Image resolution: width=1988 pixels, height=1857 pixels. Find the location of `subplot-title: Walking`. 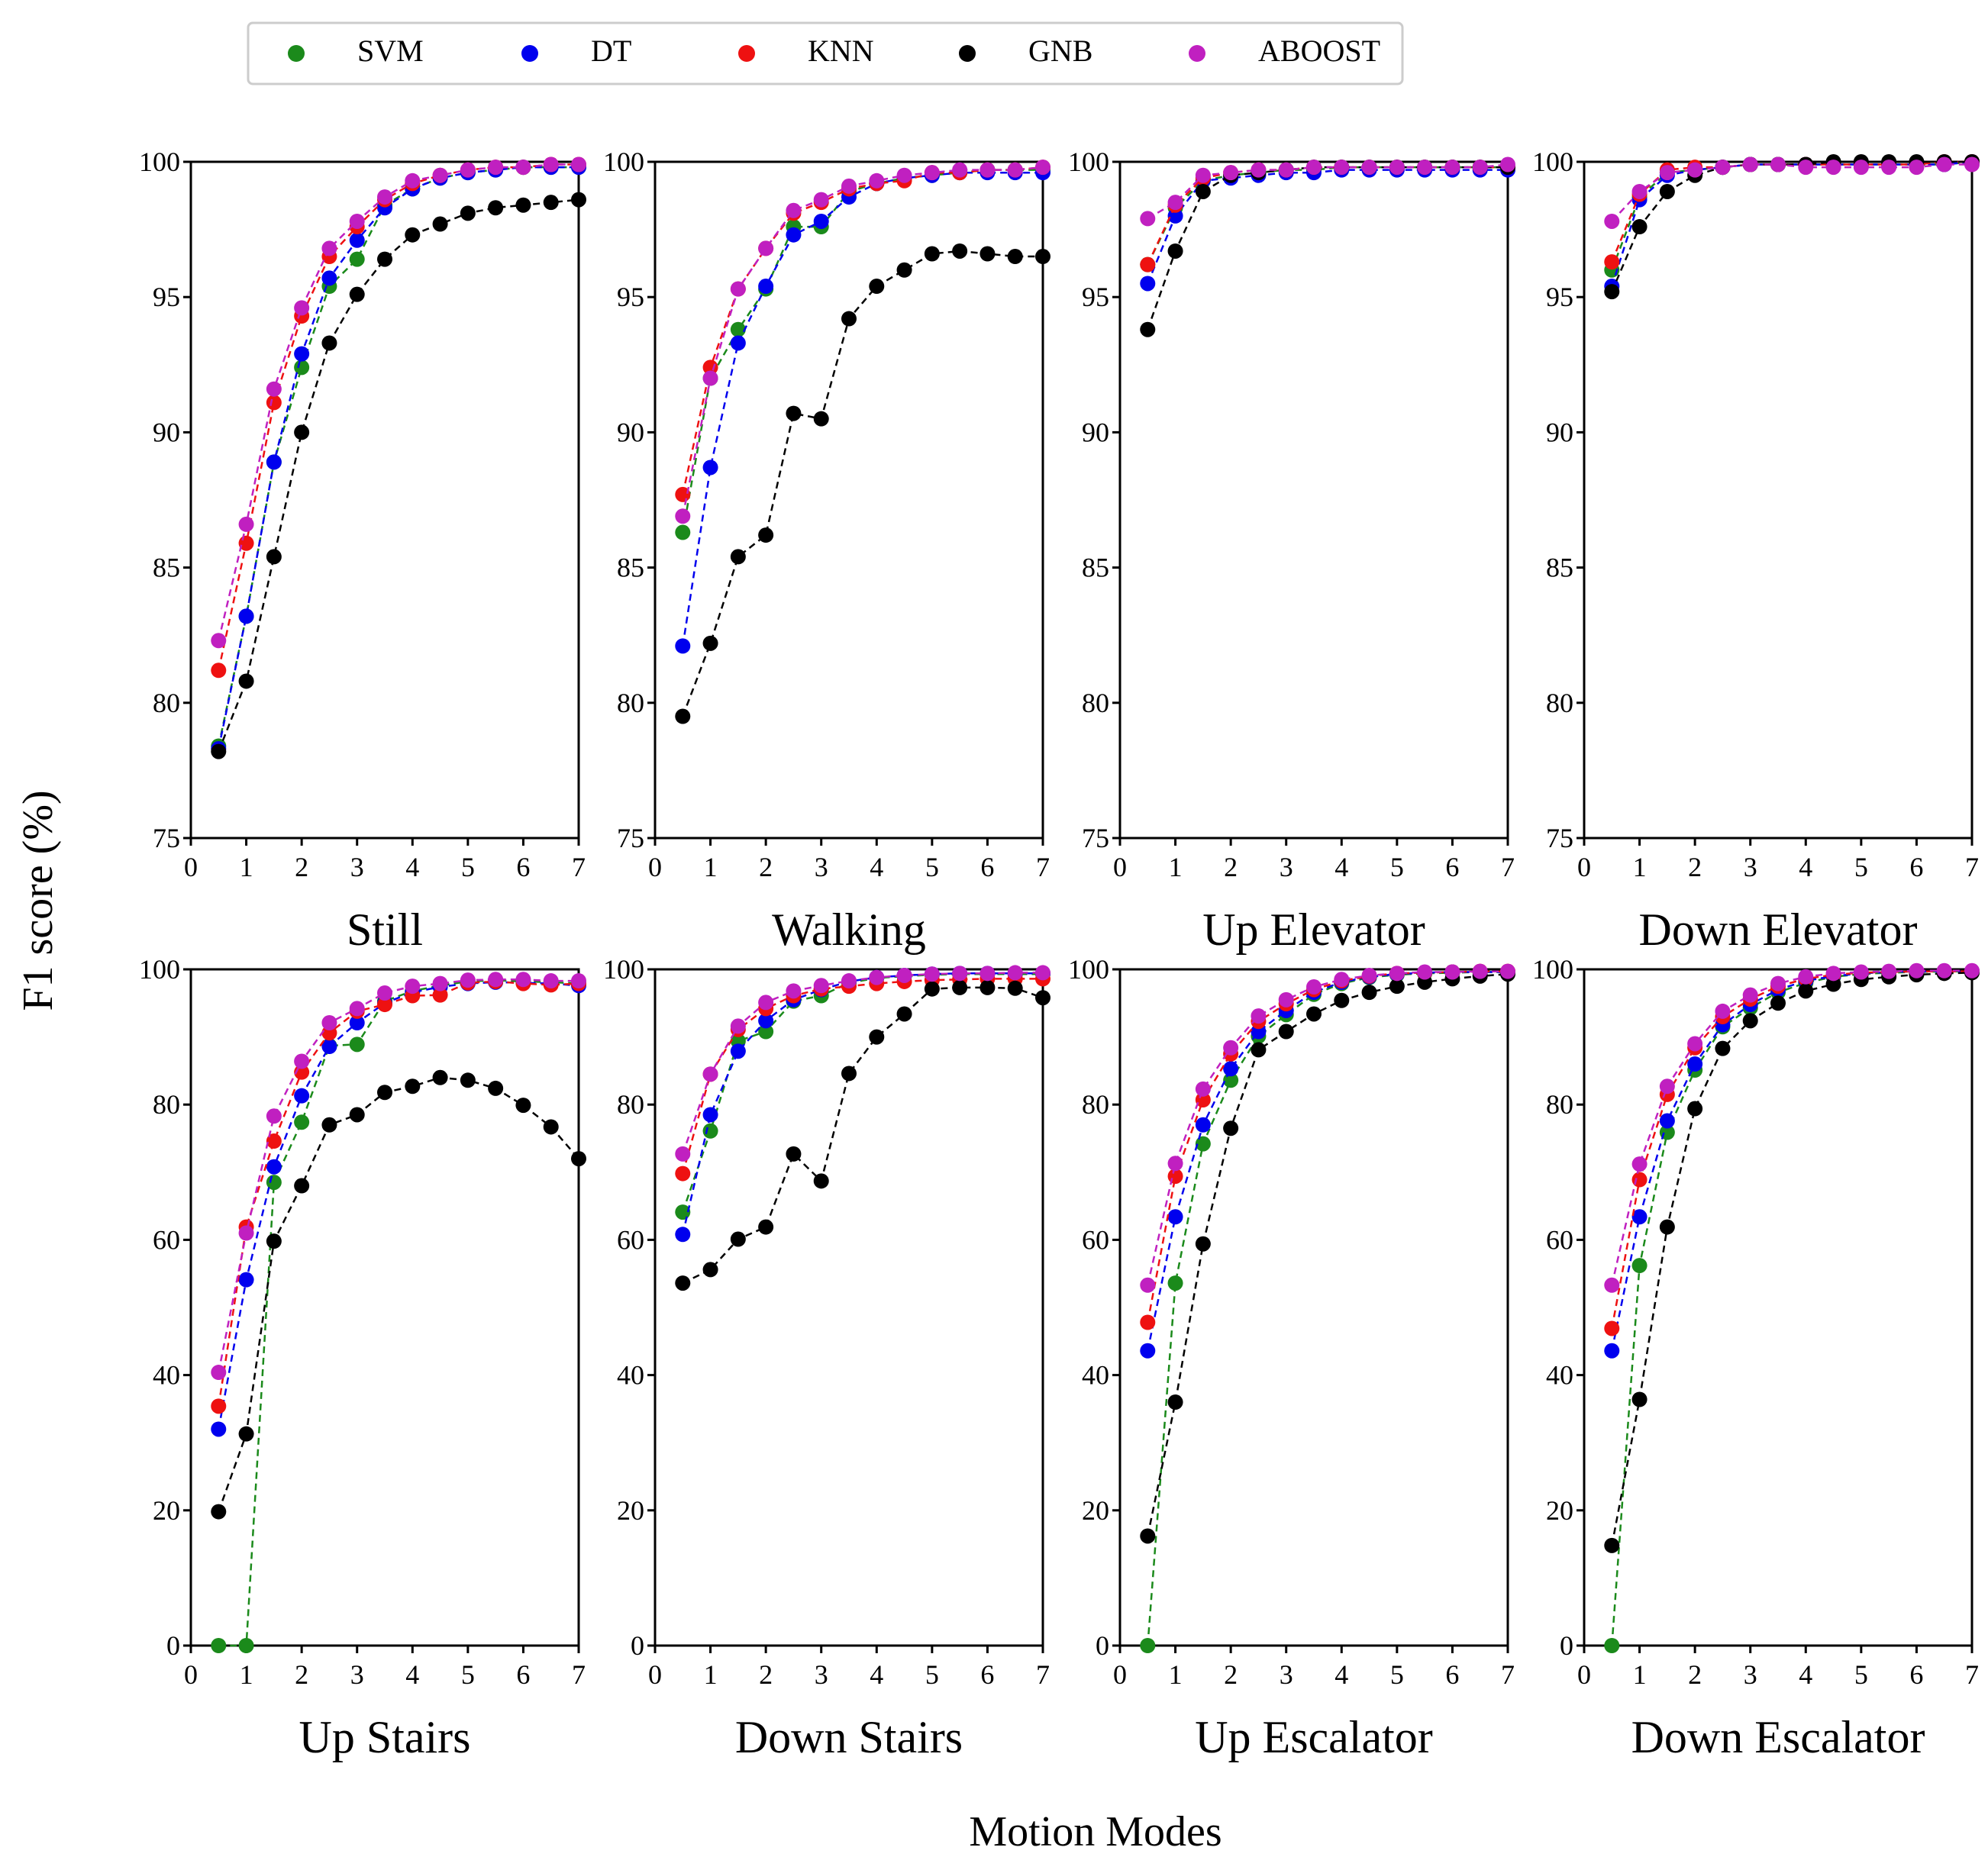

subplot-title: Walking is located at coordinates (849, 929).